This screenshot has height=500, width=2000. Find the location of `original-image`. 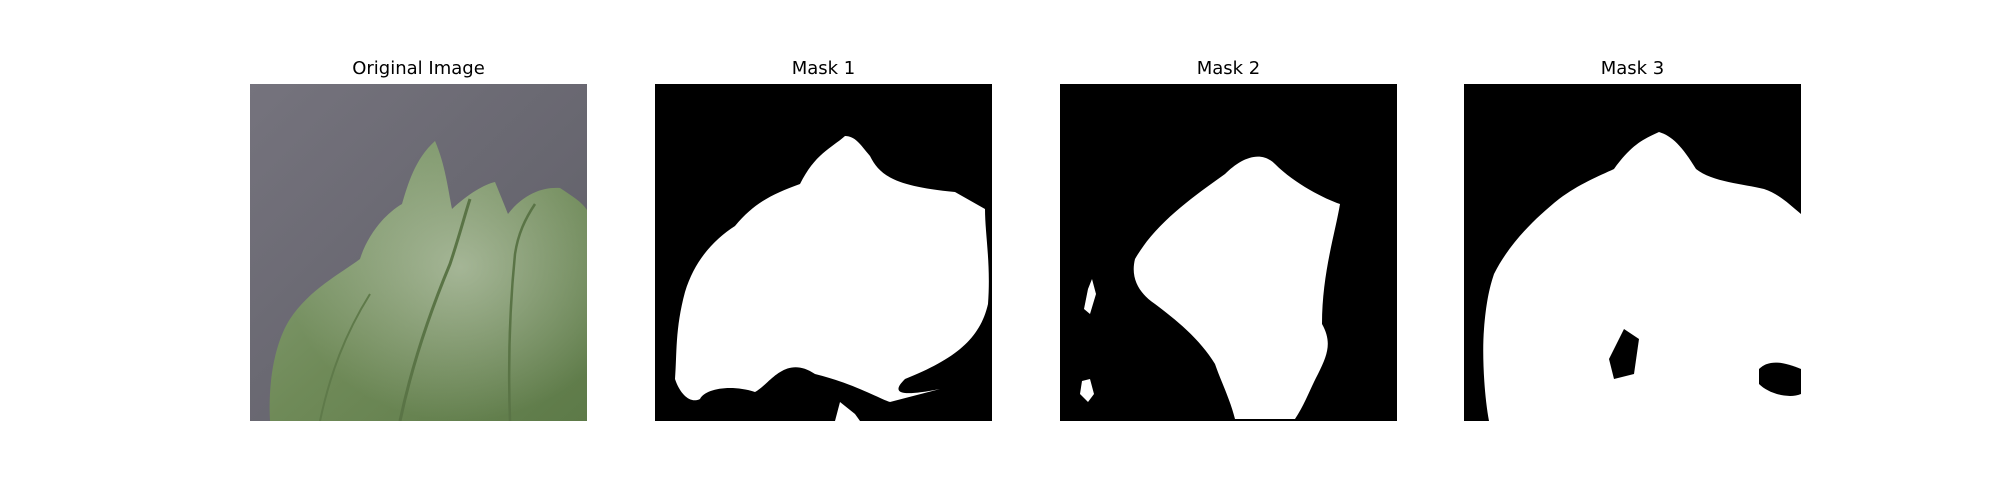

original-image is located at coordinates (418, 252).